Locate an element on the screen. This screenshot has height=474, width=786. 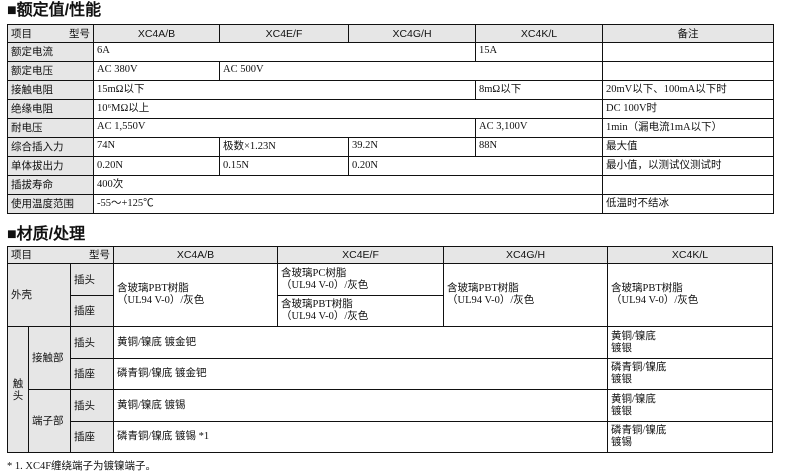
housing-gh: 含玻璃PBT树脂 （UL94 V-0）/灰色 is located at coordinates (526, 295).